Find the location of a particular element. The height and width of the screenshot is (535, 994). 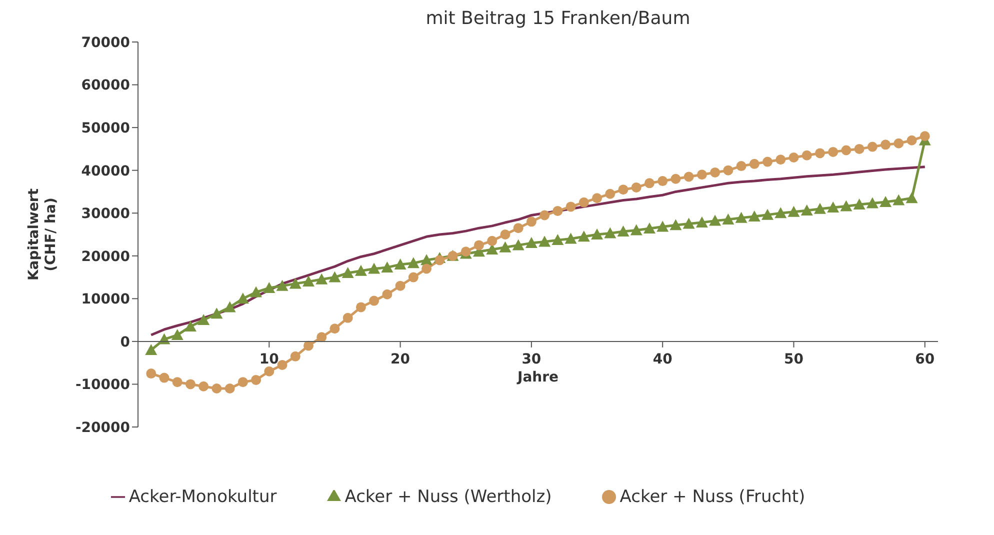

y-tick-label: 50000 is located at coordinates (105, 128).